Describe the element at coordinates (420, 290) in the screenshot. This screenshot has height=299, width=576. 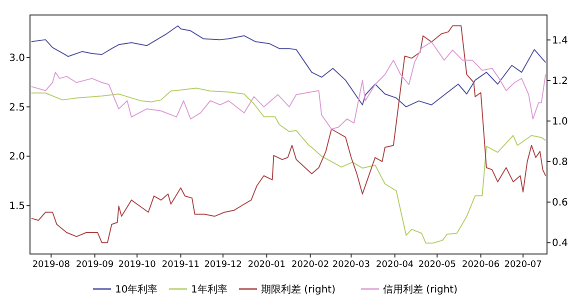
I see `legend-label: 信用利差 (right)` at that location.